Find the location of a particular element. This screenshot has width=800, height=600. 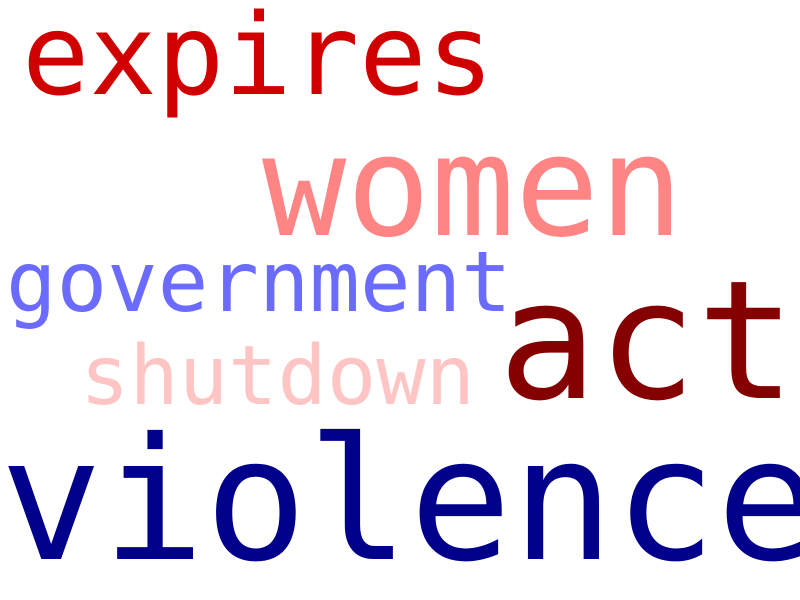

word-government: government is located at coordinates (259, 282).